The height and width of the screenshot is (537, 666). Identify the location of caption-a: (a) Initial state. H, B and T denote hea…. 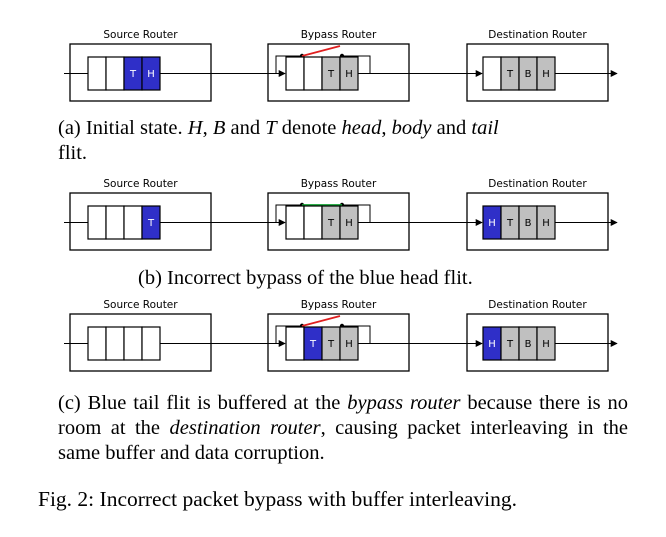
(343, 141).